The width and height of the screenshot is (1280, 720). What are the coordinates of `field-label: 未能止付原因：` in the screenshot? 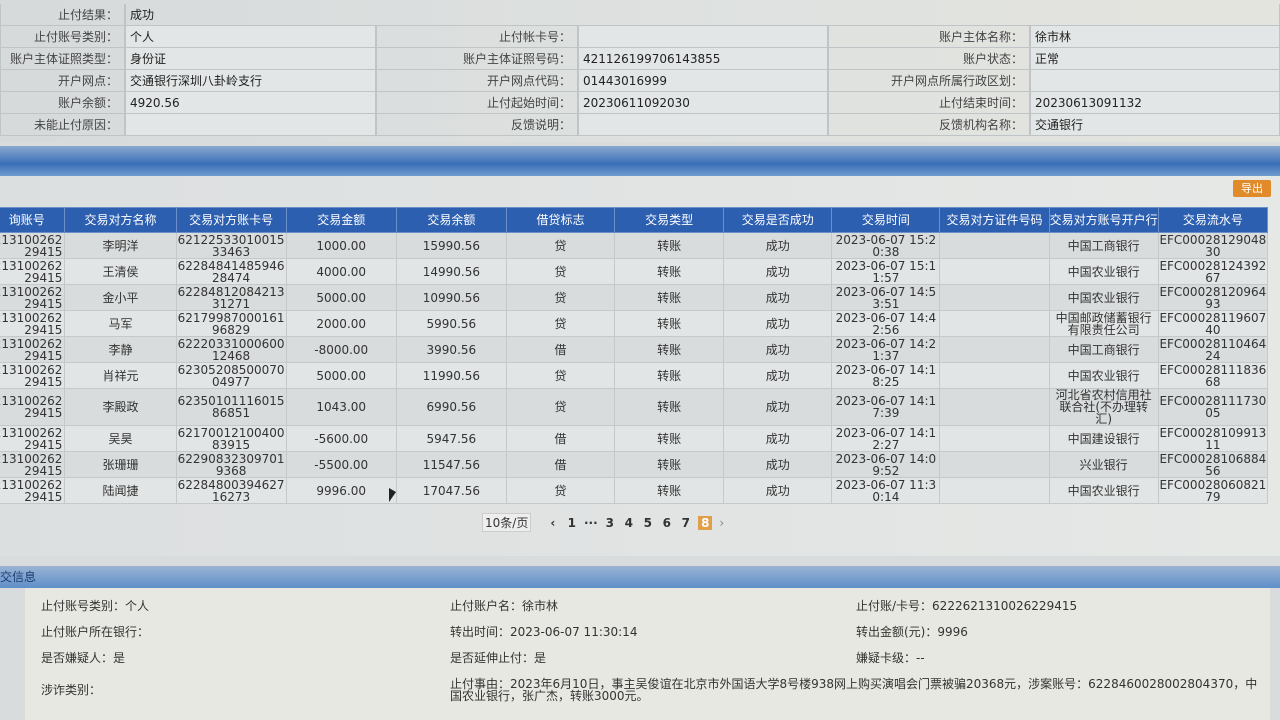 It's located at (62, 125).